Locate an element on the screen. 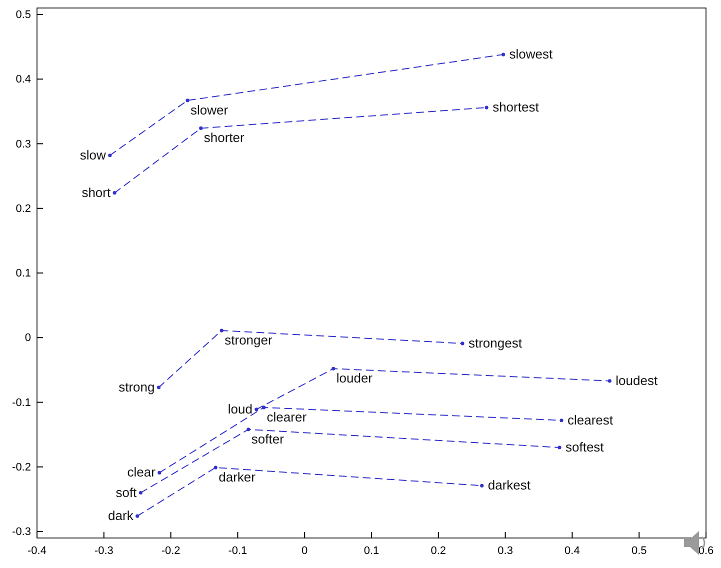  y-tick-label: 0 is located at coordinates (27, 338).